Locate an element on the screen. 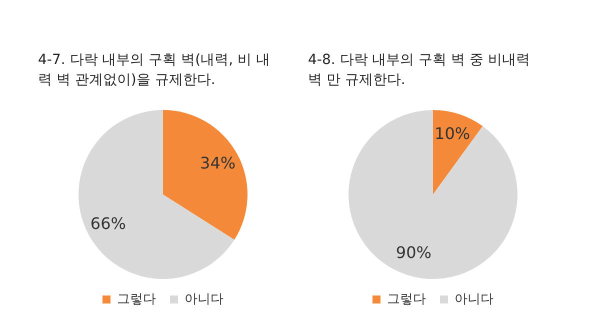 This screenshot has height=323, width=600. data-label: 66% is located at coordinates (108, 223).